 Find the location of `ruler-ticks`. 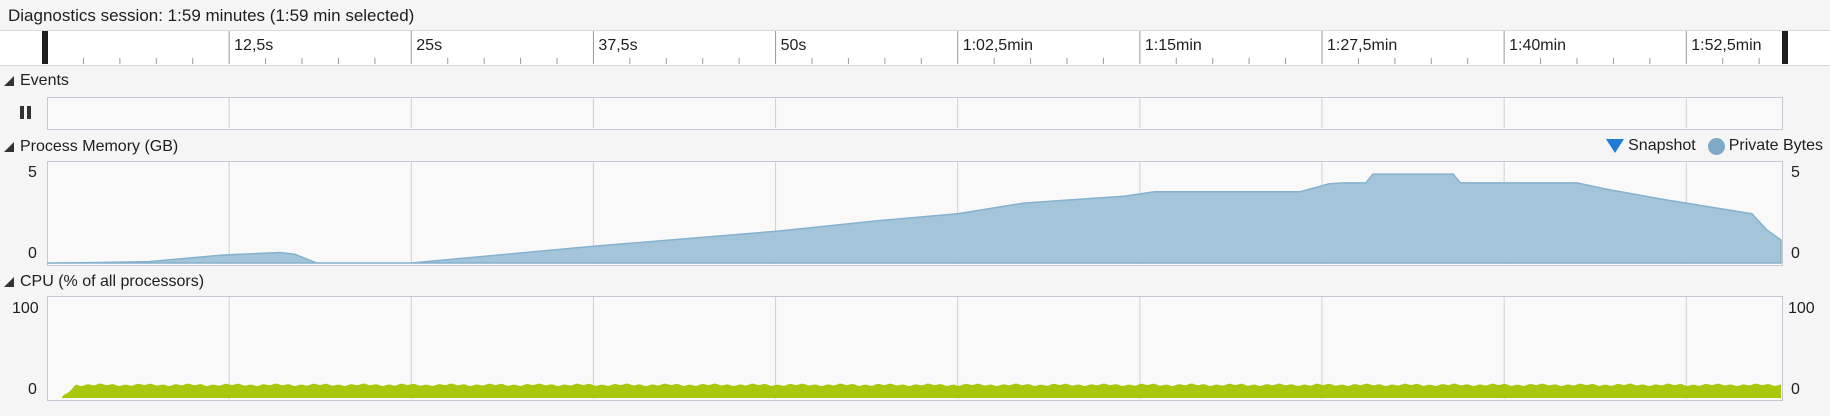

ruler-ticks is located at coordinates (915, 47).